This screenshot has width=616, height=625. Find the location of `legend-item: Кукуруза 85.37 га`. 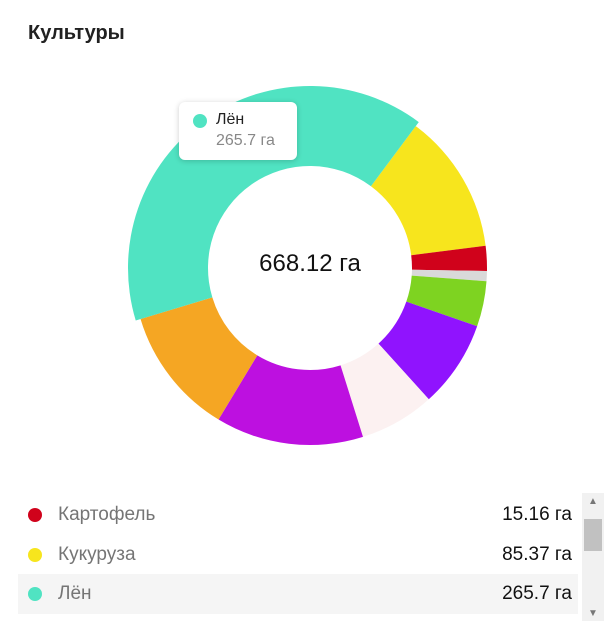

legend-item: Кукуруза 85.37 га is located at coordinates (298, 555).